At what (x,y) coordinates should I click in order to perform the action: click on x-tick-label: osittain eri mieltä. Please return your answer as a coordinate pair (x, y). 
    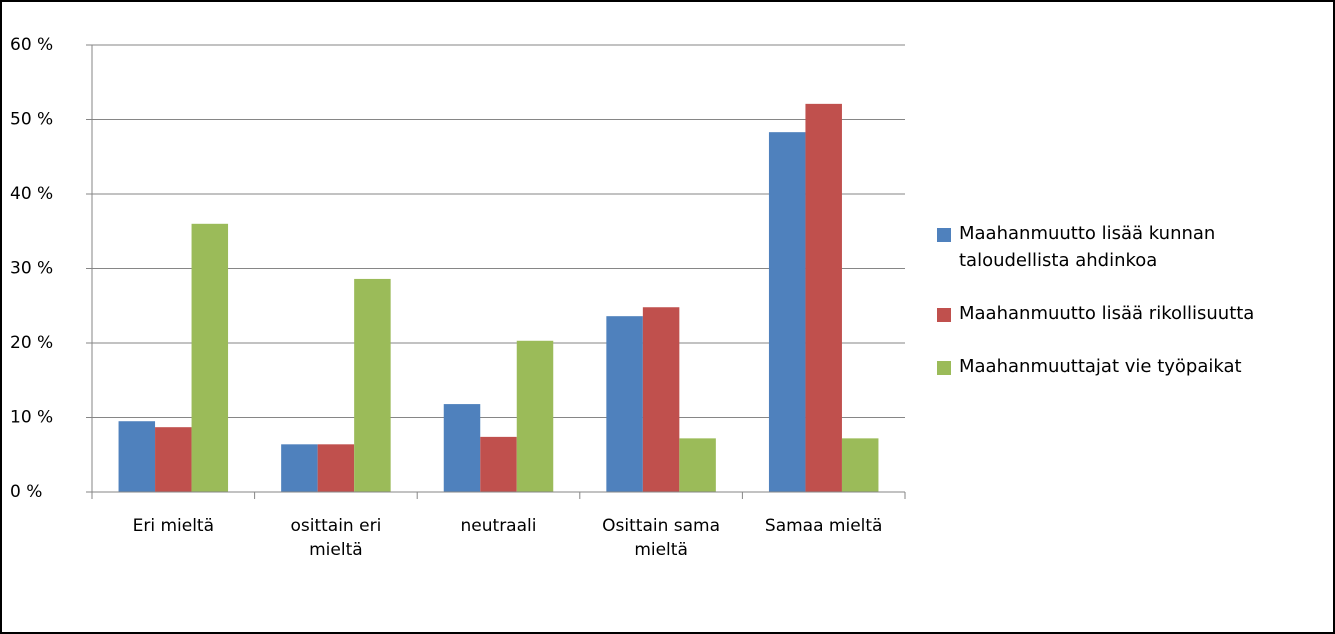
    Looking at the image, I should click on (336, 538).